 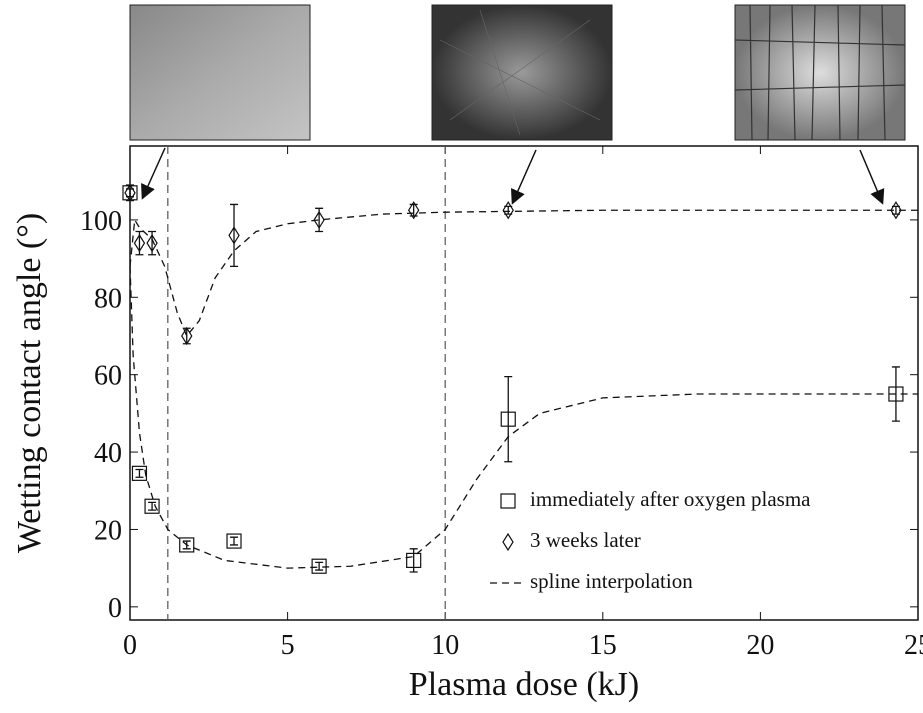 I want to click on y-tick-label: 0, so click(x=115, y=608).